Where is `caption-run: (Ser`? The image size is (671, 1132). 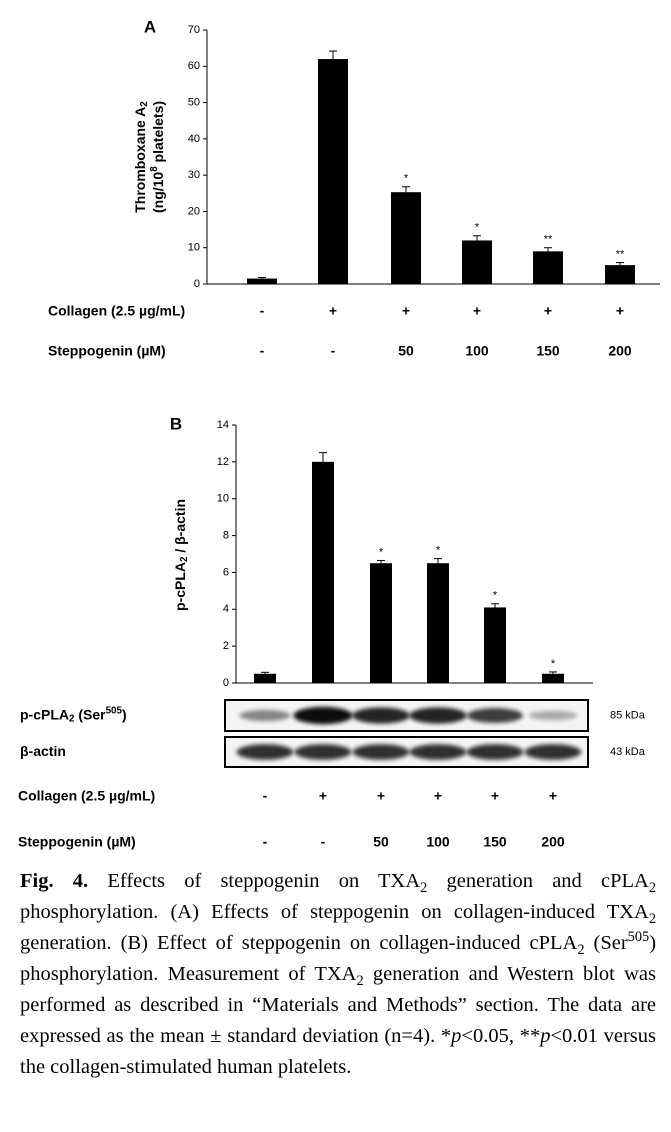 caption-run: (Ser is located at coordinates (606, 943).